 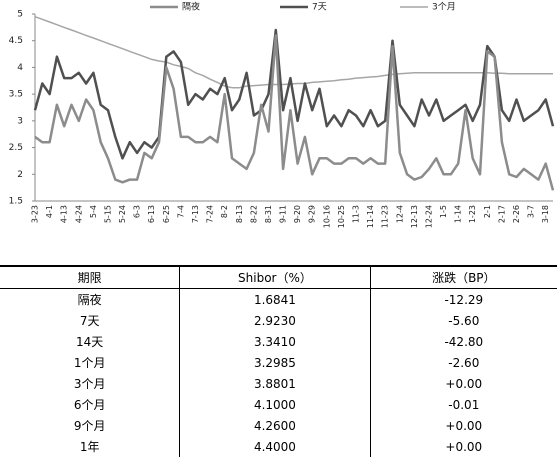 What do you see at coordinates (16, 95) in the screenshot?
I see `y-tick-label: 3.5` at bounding box center [16, 95].